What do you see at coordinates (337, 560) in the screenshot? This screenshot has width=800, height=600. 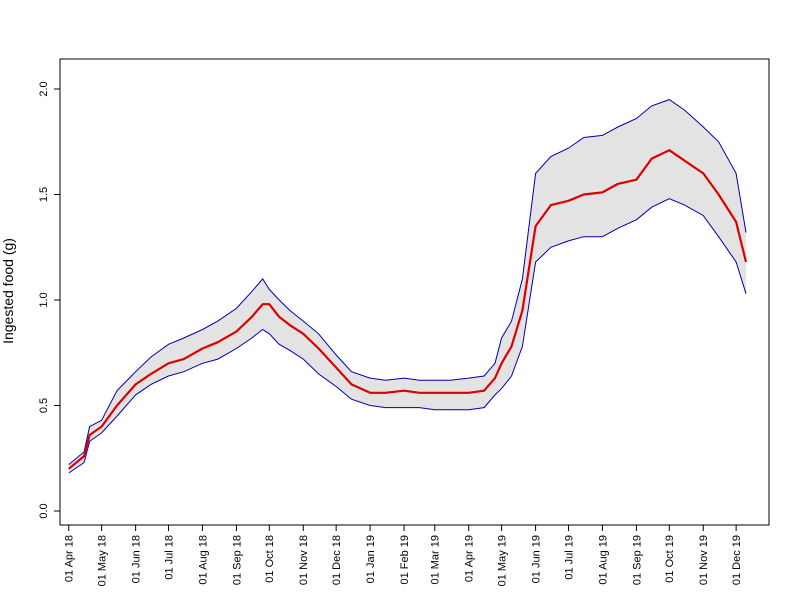 I see `x-tick-label: 01 Dec 18` at bounding box center [337, 560].